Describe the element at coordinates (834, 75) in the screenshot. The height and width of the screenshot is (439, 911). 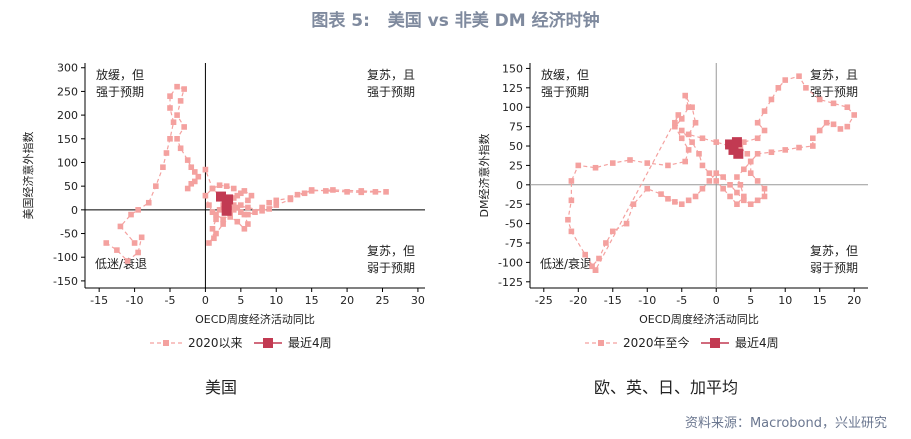
I see `dm-quadrant-label-top-right: 复苏，且` at that location.